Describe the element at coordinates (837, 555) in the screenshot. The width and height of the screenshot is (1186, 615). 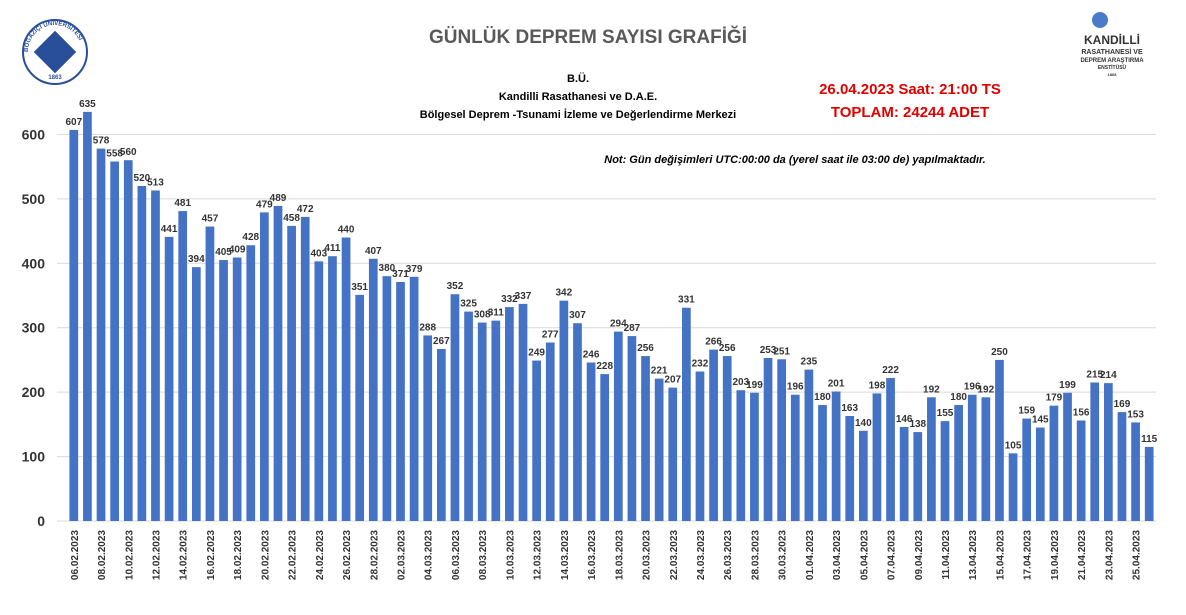
I see `x-tick-label: 03.04.2023` at that location.